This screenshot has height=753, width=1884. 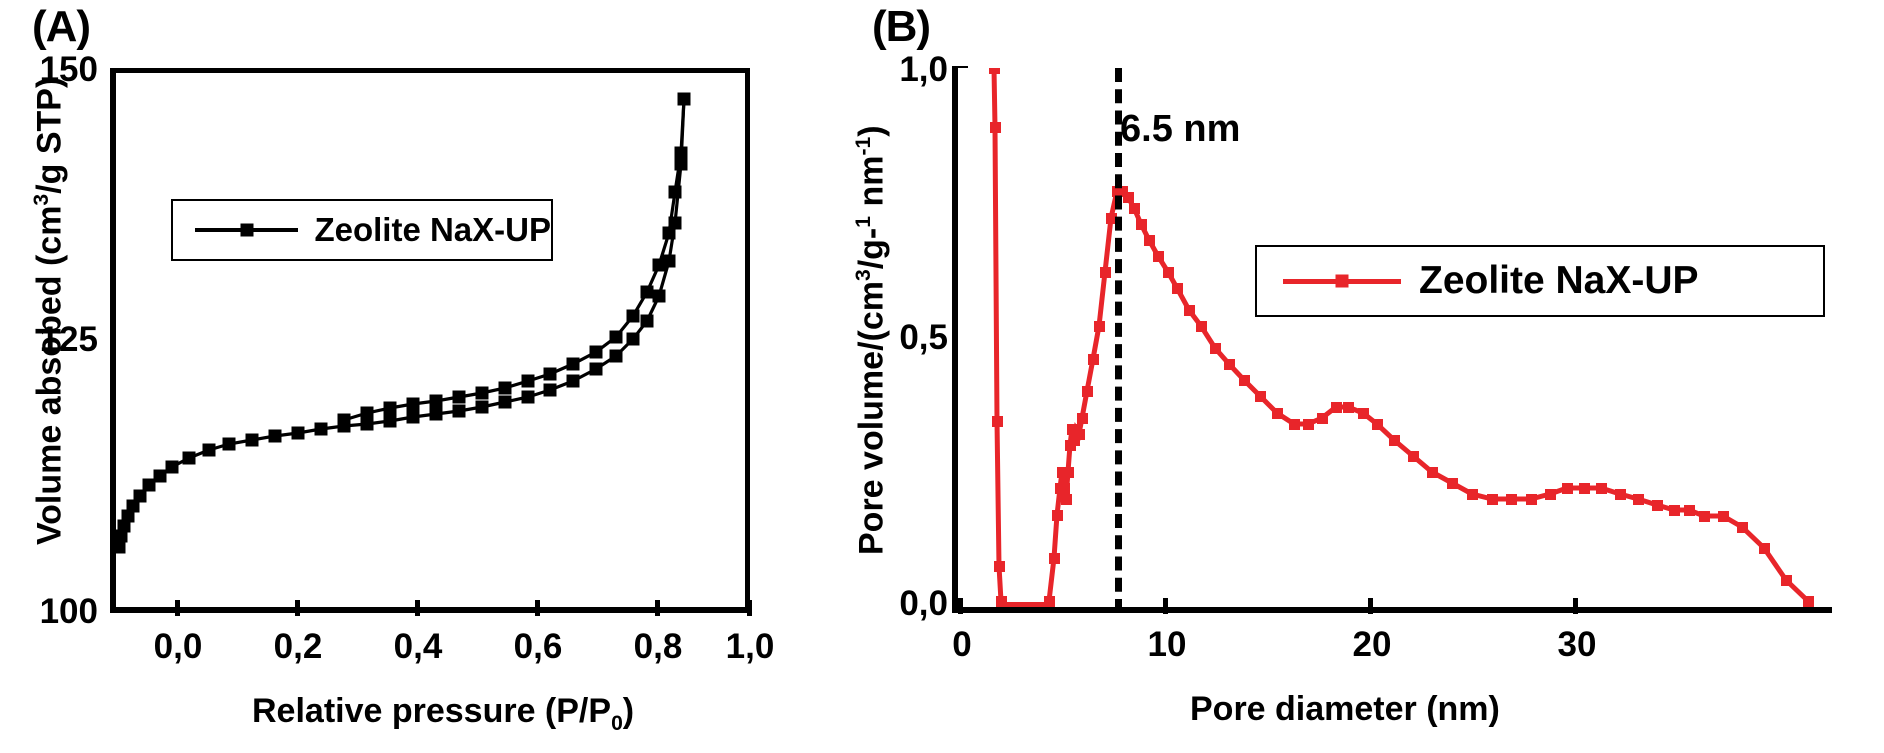 I want to click on x-title-main: Relative pressure (P/P, so click(x=432, y=711).